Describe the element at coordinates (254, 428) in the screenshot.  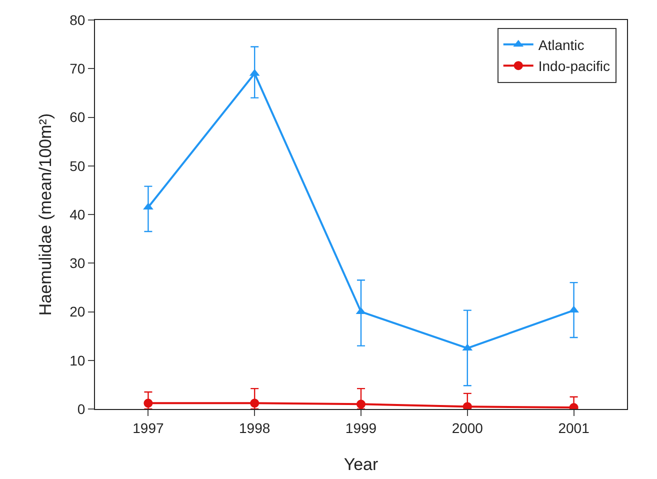
I see `x-tick-label: 1998` at that location.